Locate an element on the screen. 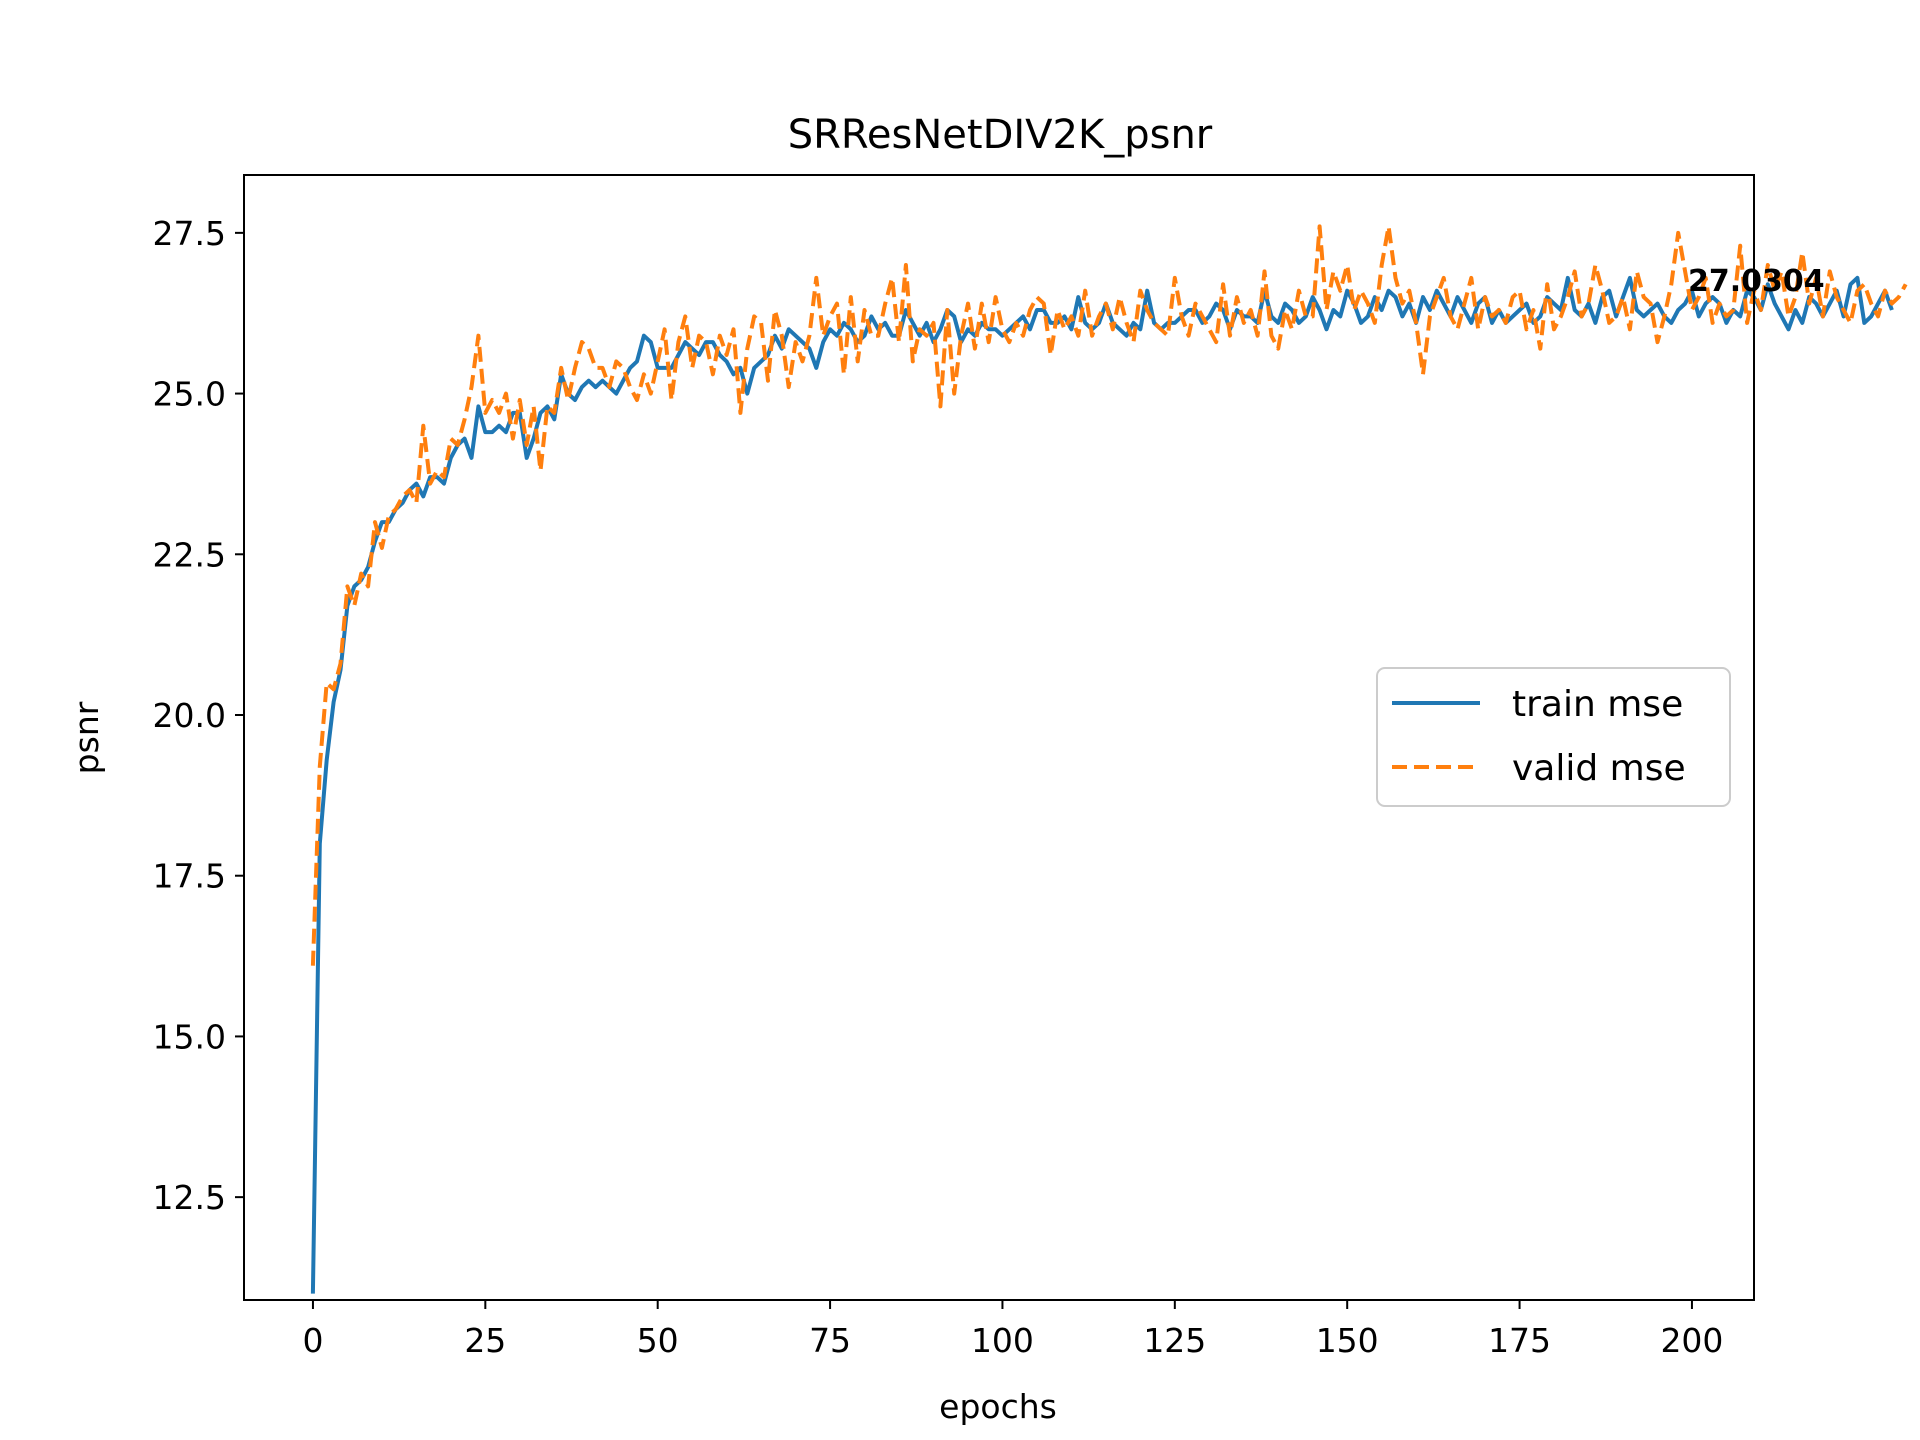 The height and width of the screenshot is (1440, 1920). final-value-label: 27.0304 is located at coordinates (1756, 281).